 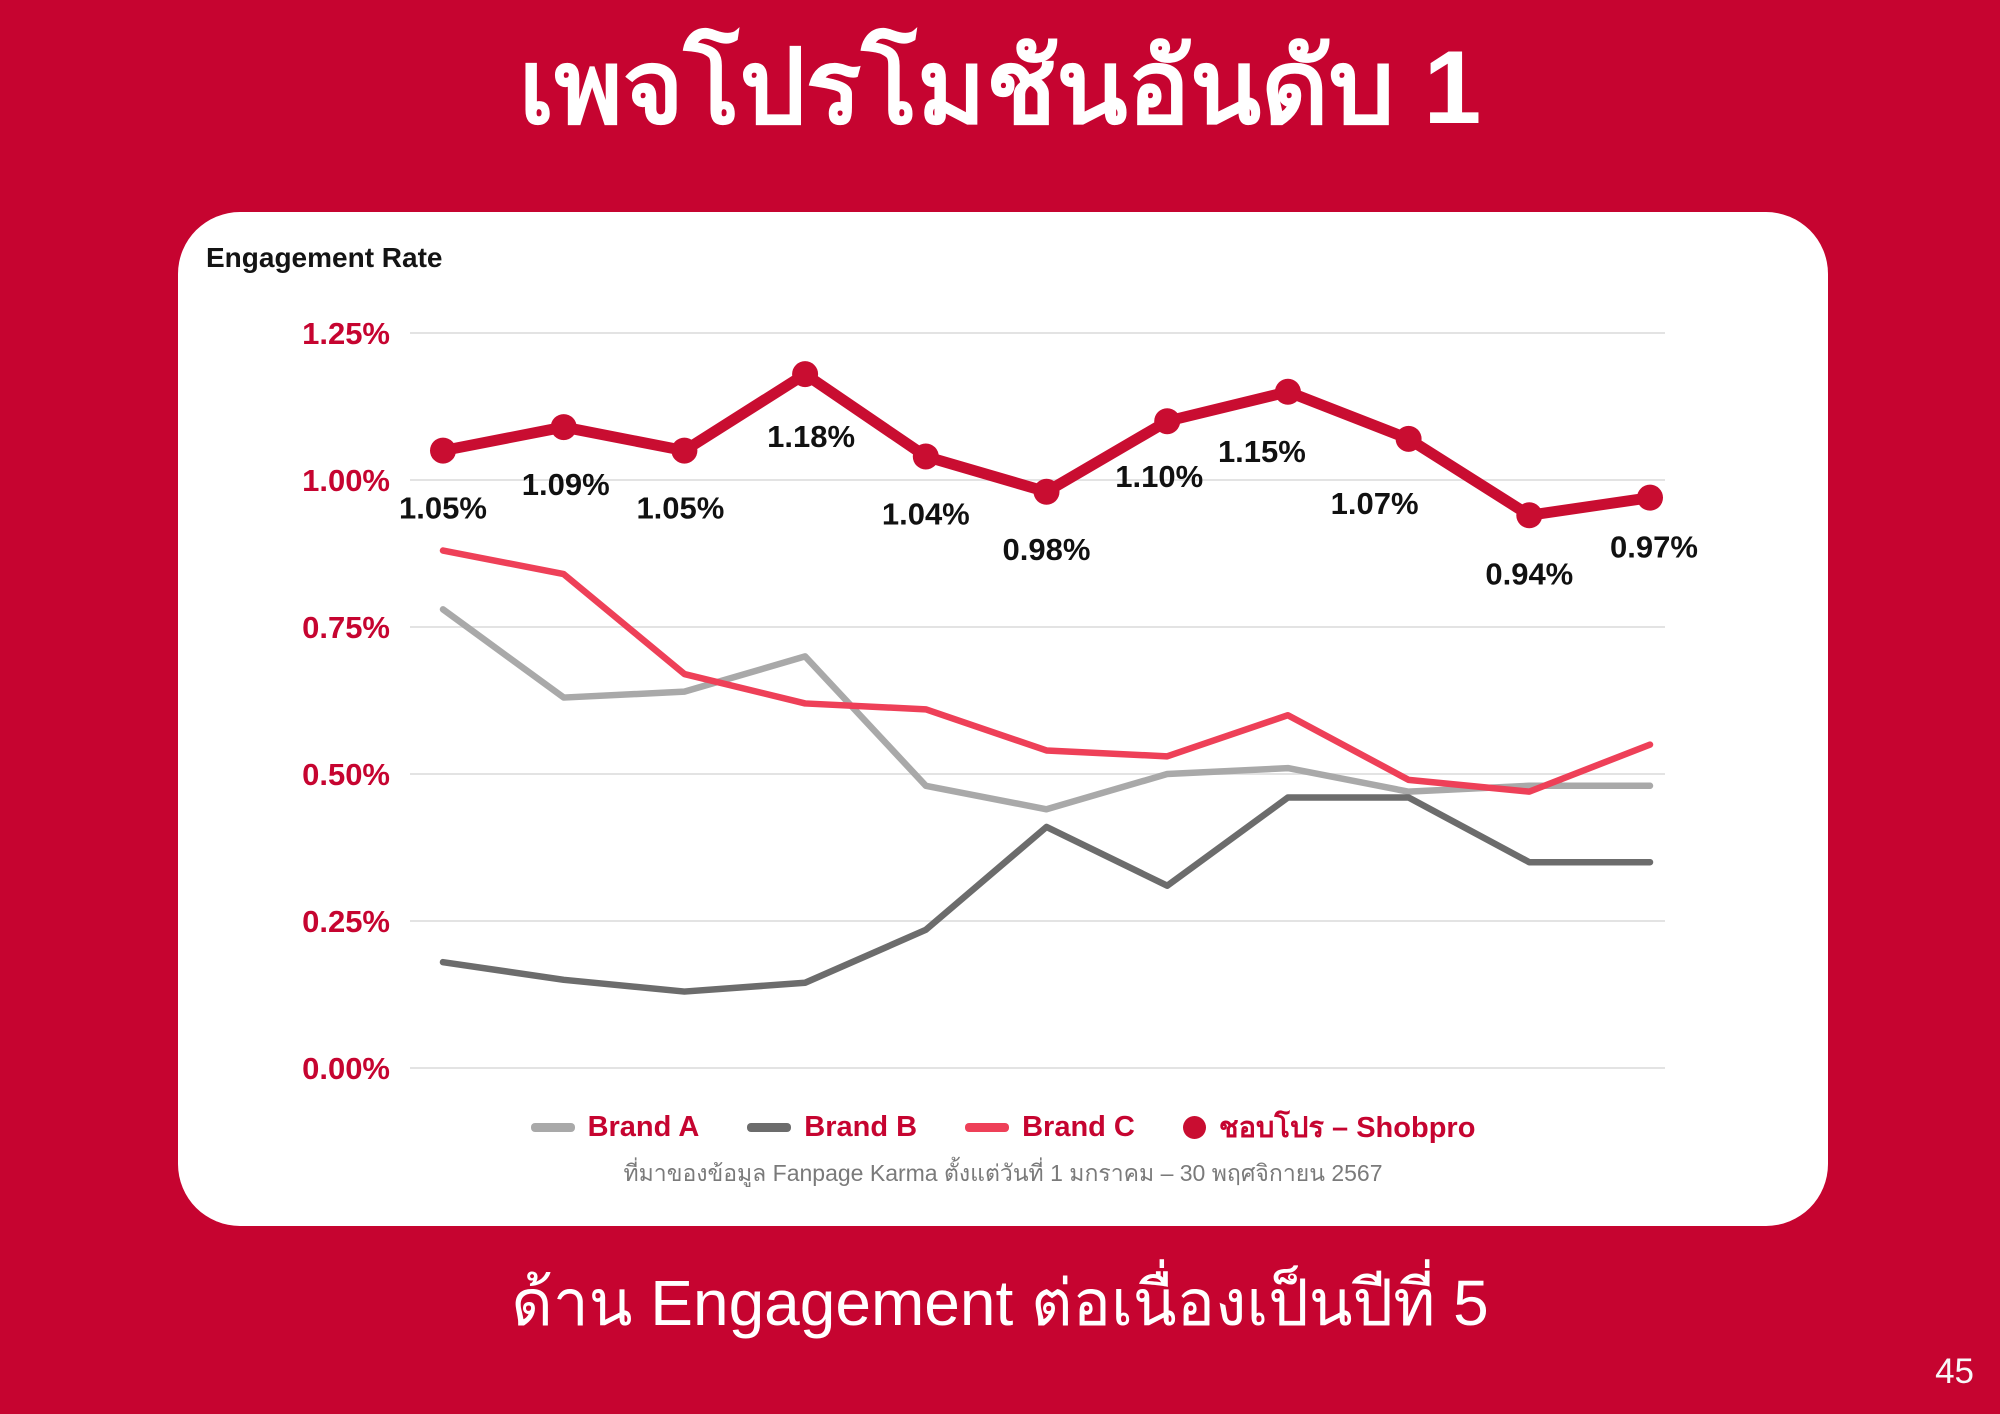 I want to click on legend-item-4: ชอบโปร – Shobpro, so click(x=1329, y=1127).